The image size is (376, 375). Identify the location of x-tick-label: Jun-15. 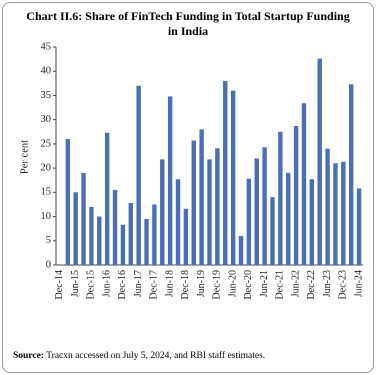
(75, 283).